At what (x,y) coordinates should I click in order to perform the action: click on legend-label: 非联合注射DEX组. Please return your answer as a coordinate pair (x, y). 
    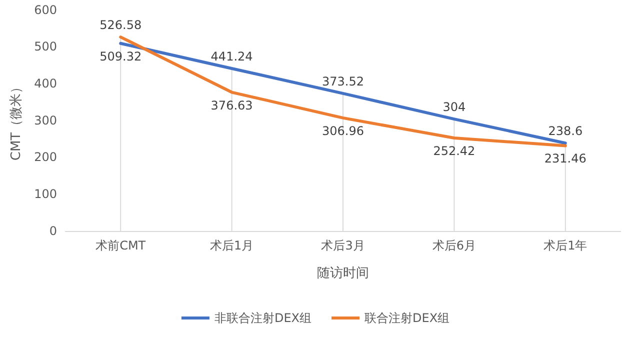
    Looking at the image, I should click on (263, 318).